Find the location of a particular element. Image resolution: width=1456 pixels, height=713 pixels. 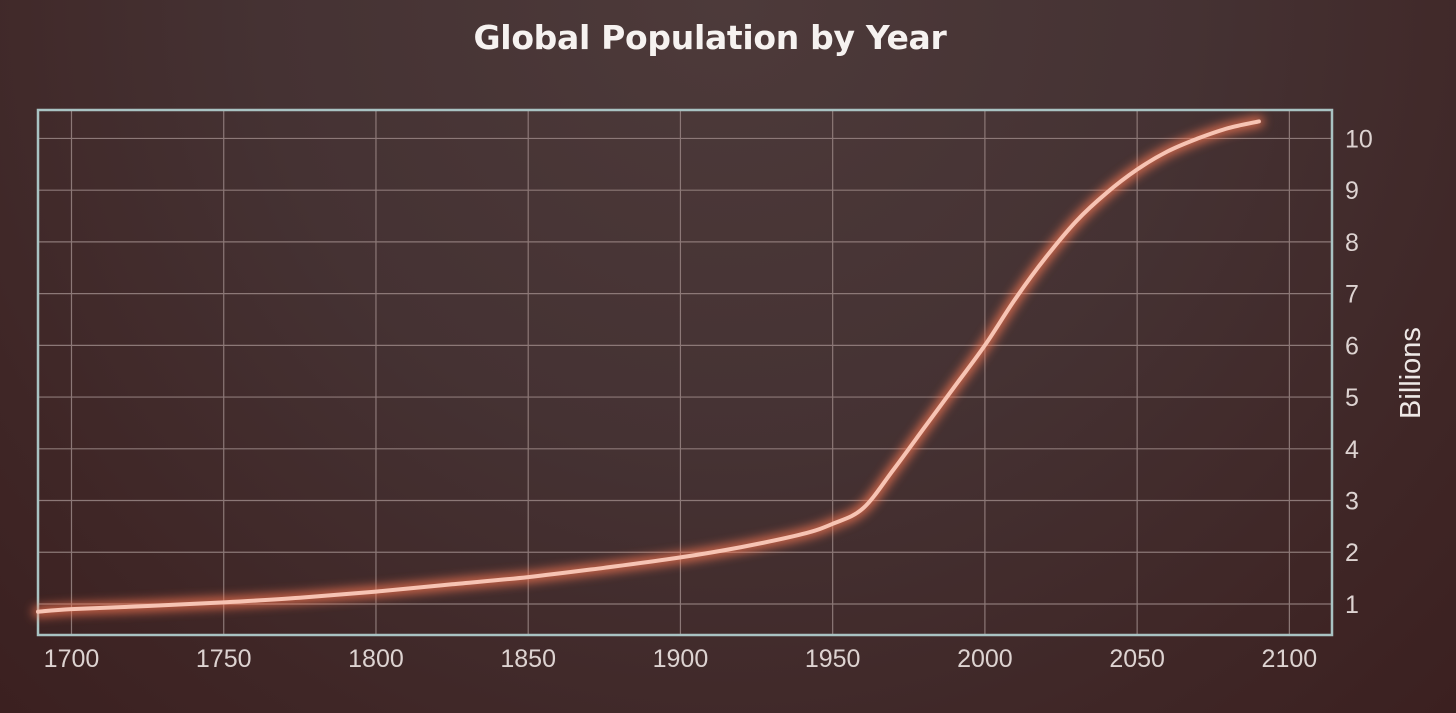

x-tick-label: 2050 is located at coordinates (1137, 659).